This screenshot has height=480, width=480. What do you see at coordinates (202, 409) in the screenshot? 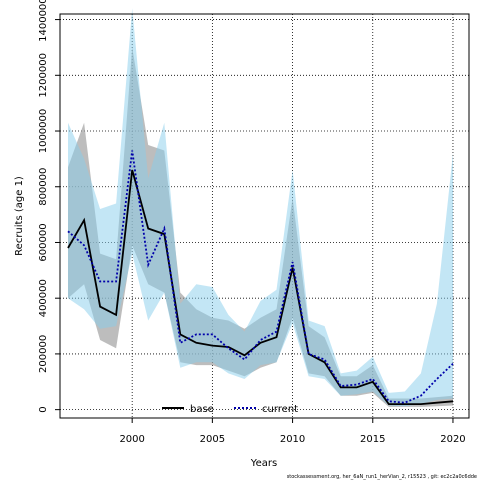
I see `legend-label-base: base` at bounding box center [202, 409].